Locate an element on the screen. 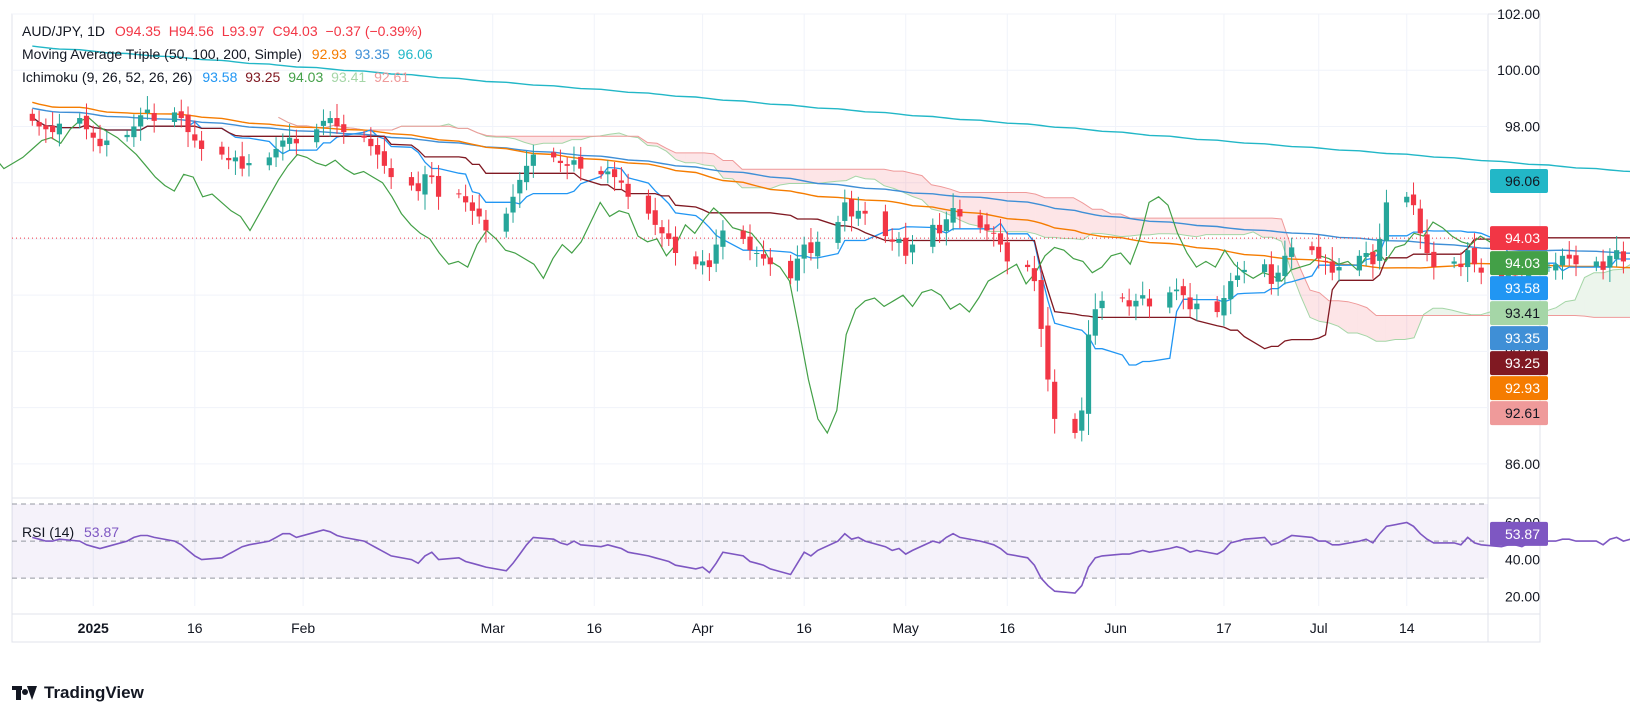 The width and height of the screenshot is (1630, 716). time-tick-label: Mar is located at coordinates (493, 628).